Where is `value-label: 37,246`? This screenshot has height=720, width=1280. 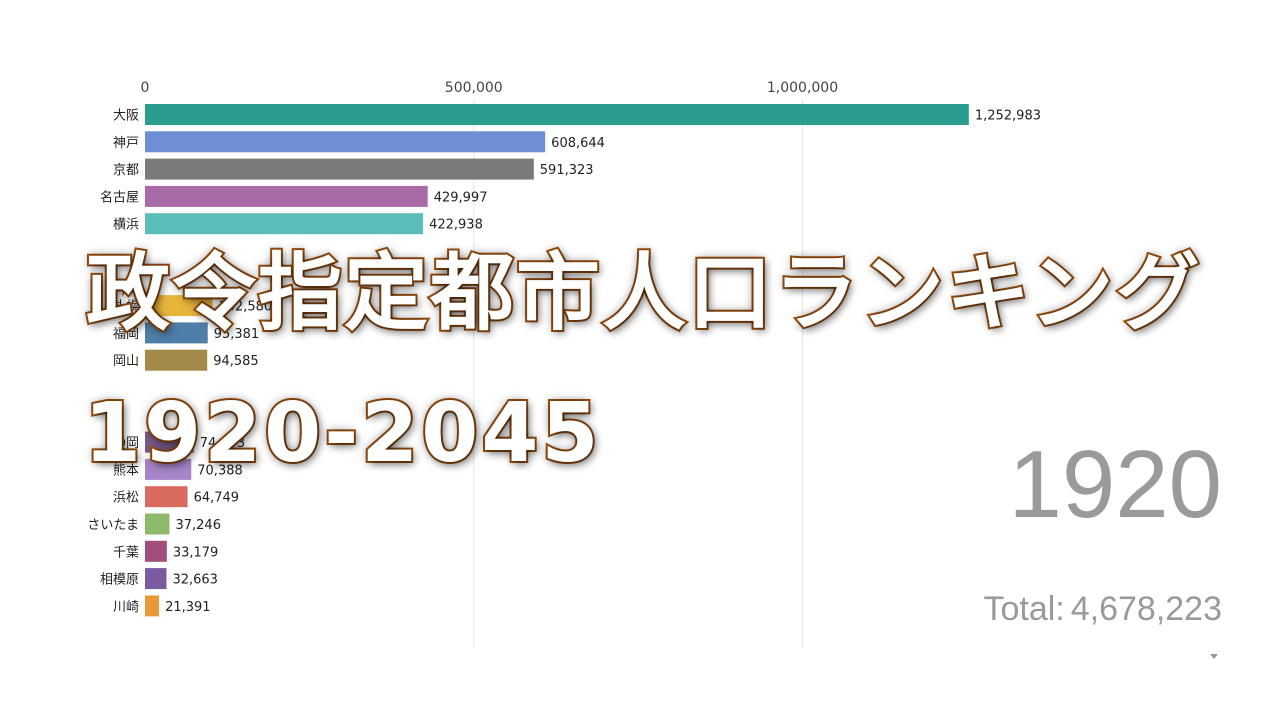 value-label: 37,246 is located at coordinates (198, 525).